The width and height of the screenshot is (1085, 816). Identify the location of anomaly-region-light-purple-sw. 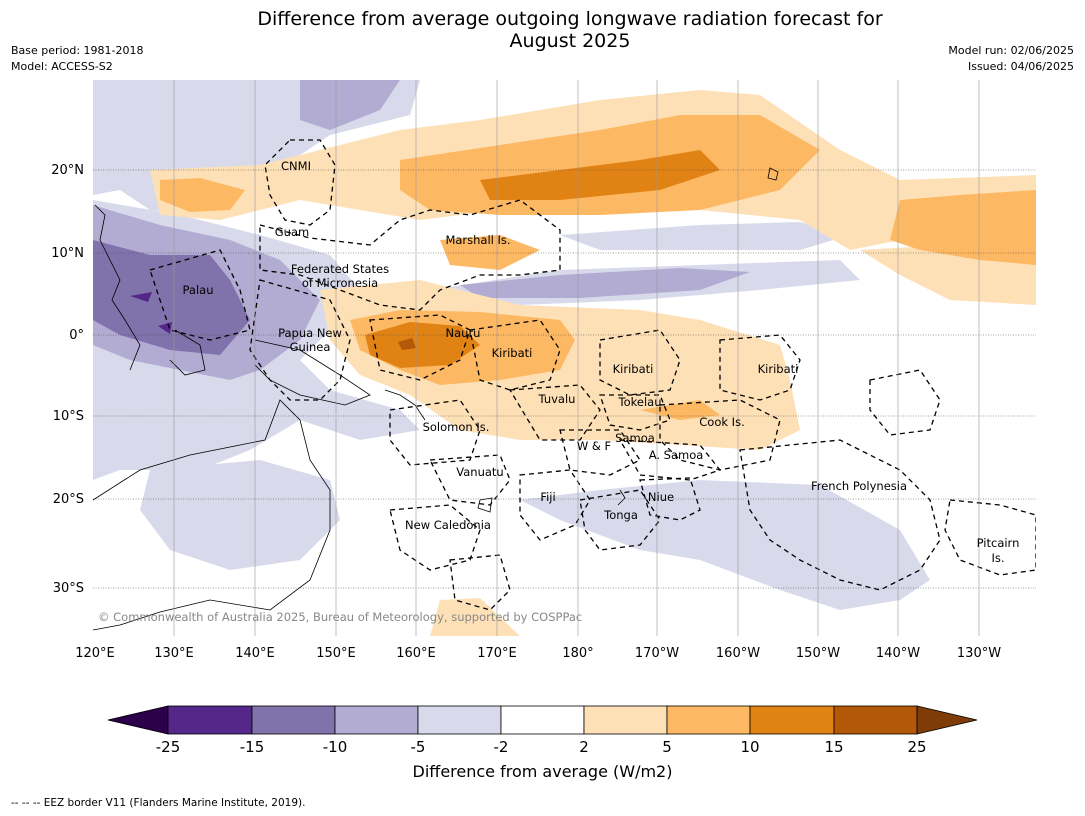
(240, 515).